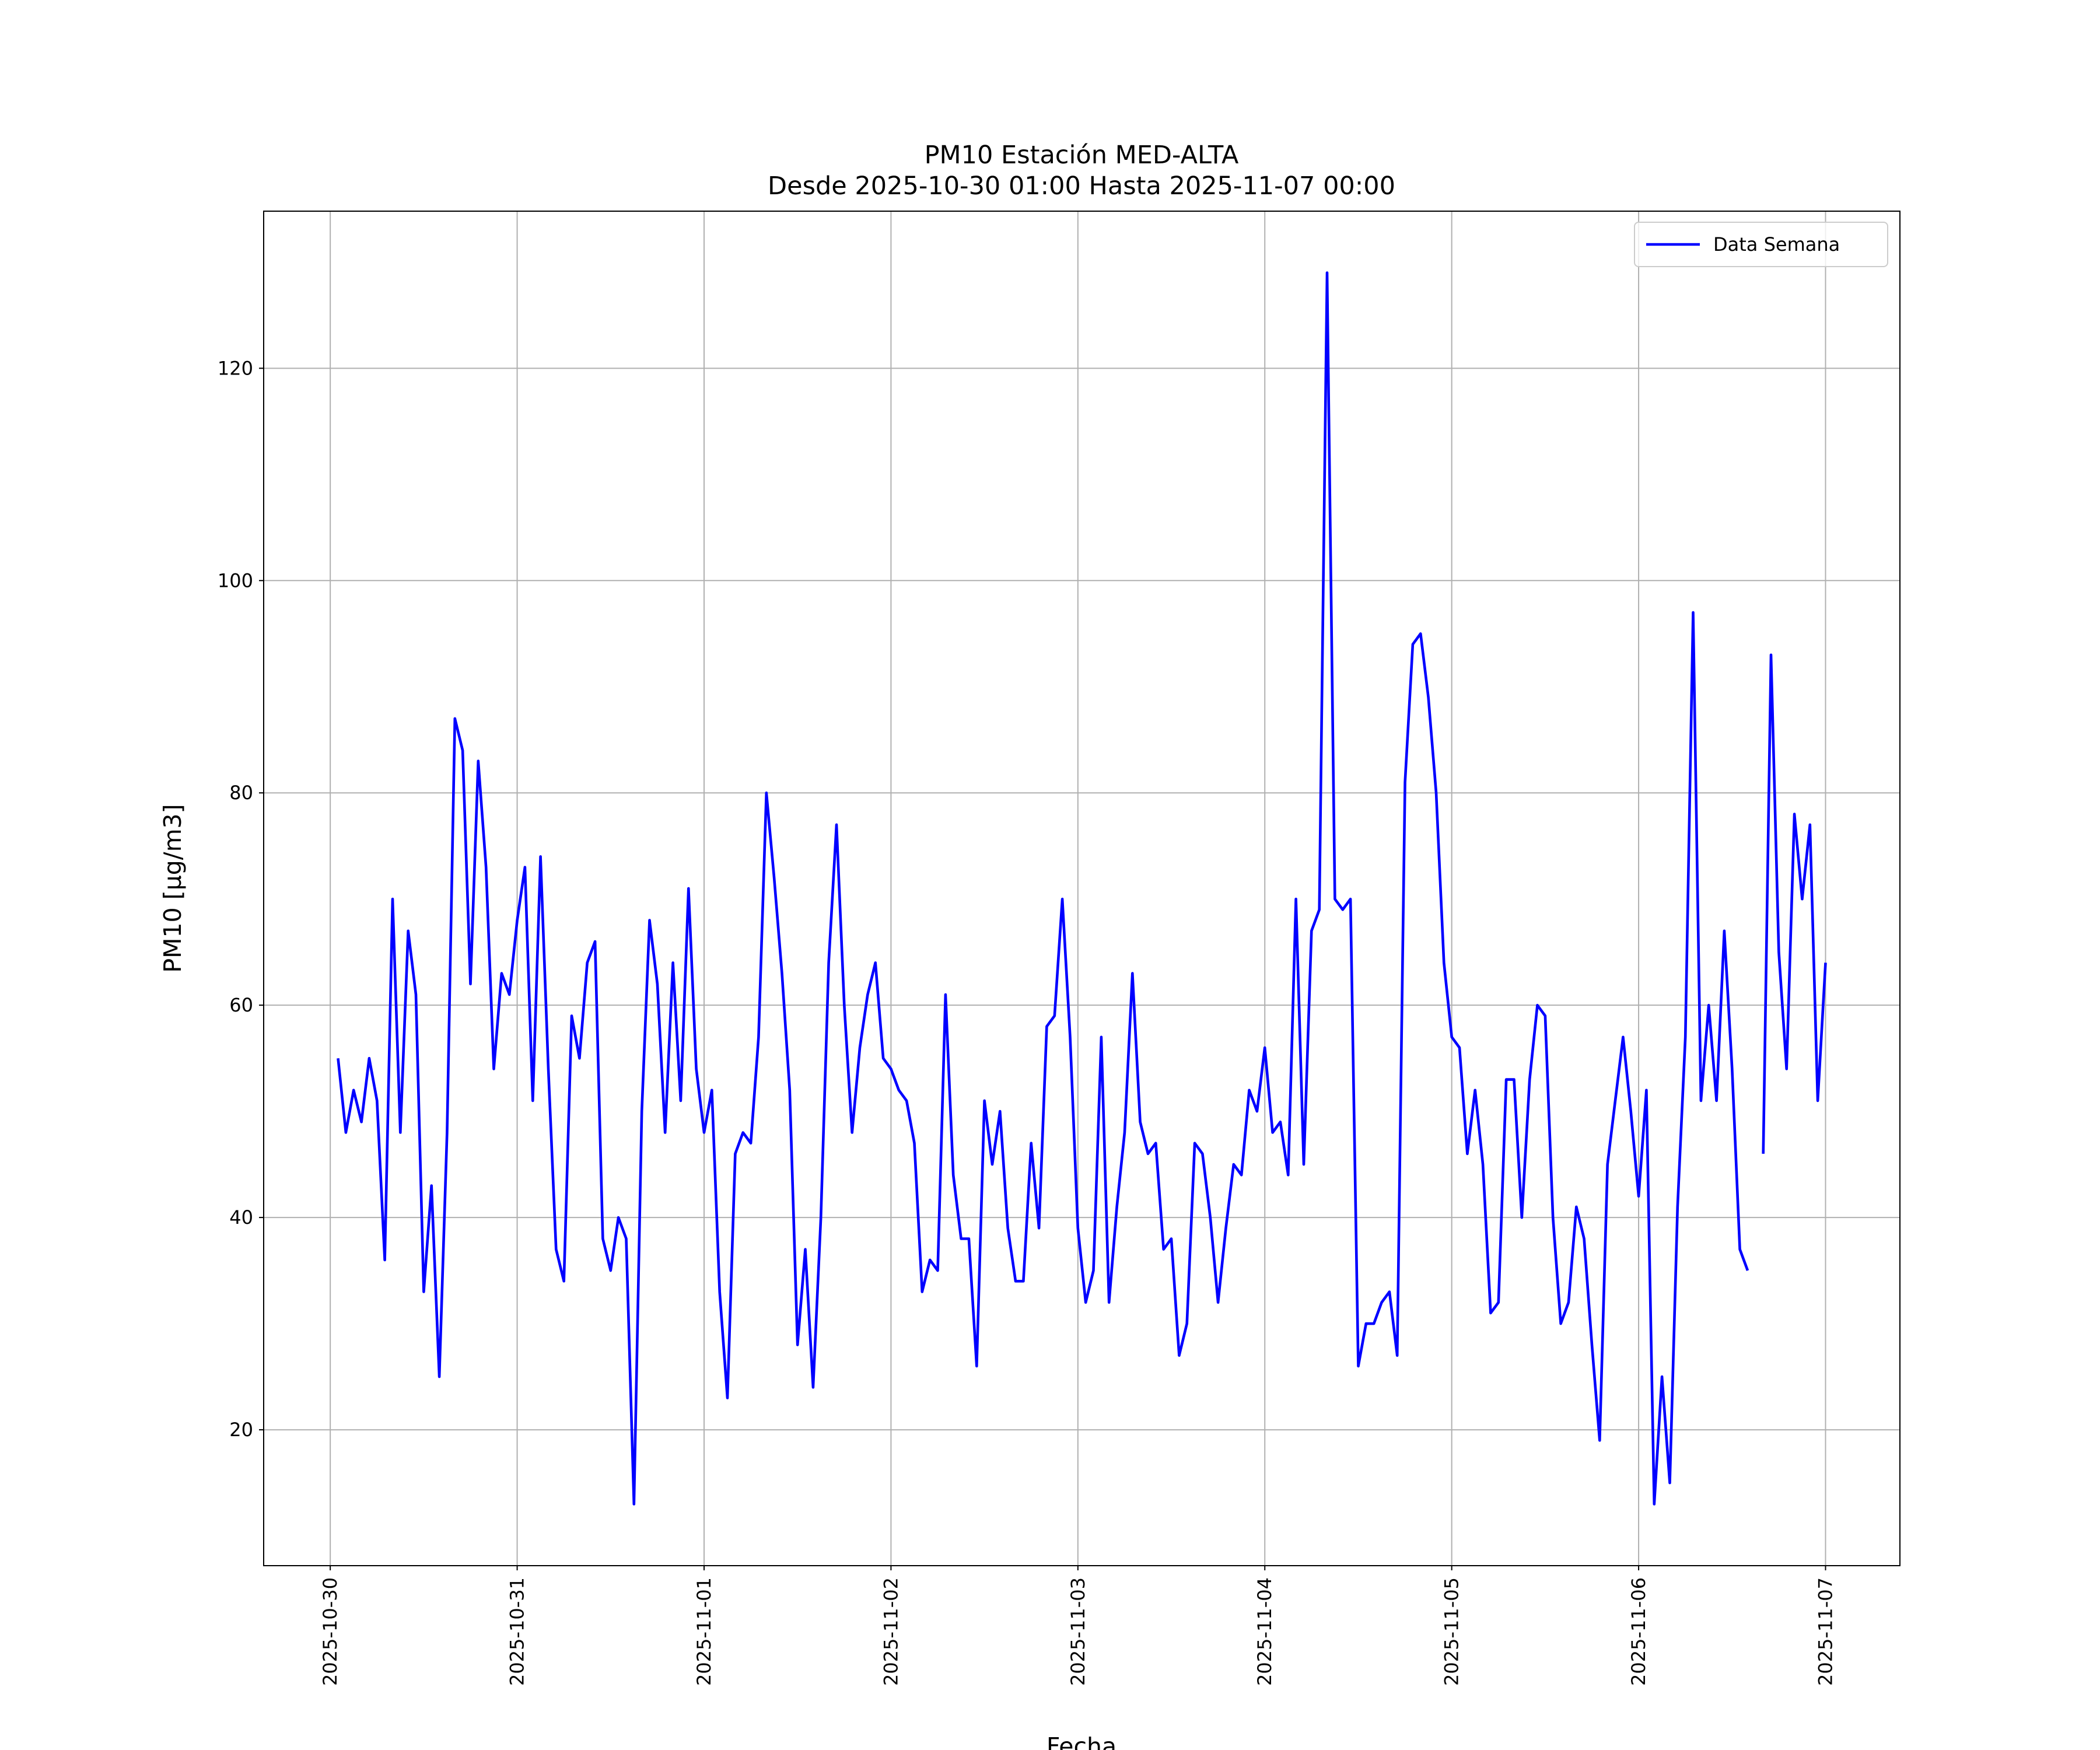 The height and width of the screenshot is (1750, 2100). What do you see at coordinates (517, 1631) in the screenshot?
I see `x-tick-label: 2025-10-31` at bounding box center [517, 1631].